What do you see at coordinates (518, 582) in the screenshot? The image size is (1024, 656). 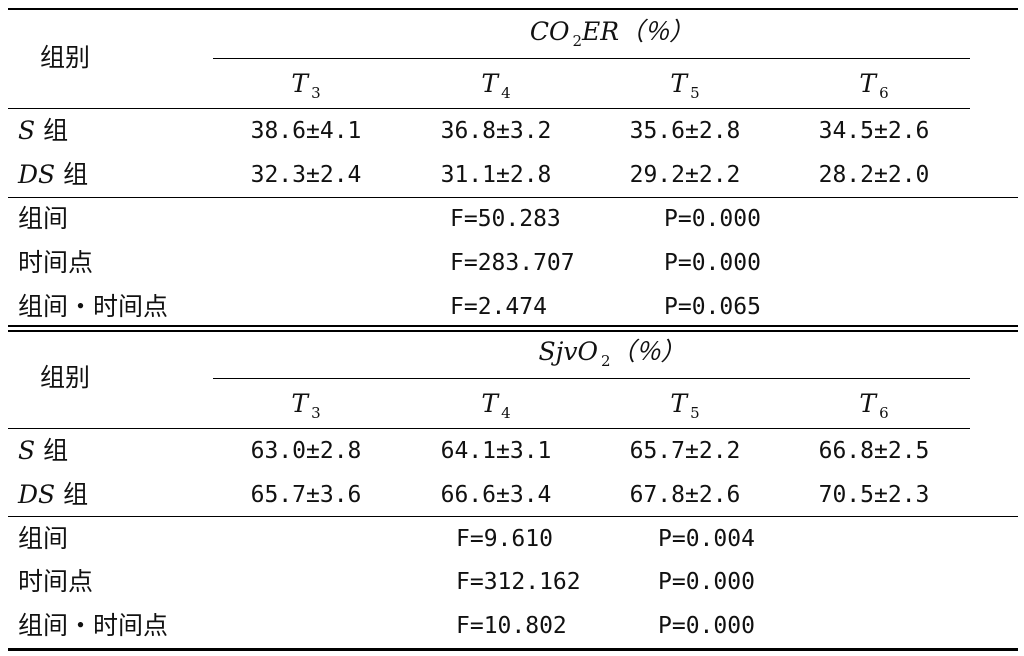 I see `table2-stat-f-time: F=312.162` at bounding box center [518, 582].